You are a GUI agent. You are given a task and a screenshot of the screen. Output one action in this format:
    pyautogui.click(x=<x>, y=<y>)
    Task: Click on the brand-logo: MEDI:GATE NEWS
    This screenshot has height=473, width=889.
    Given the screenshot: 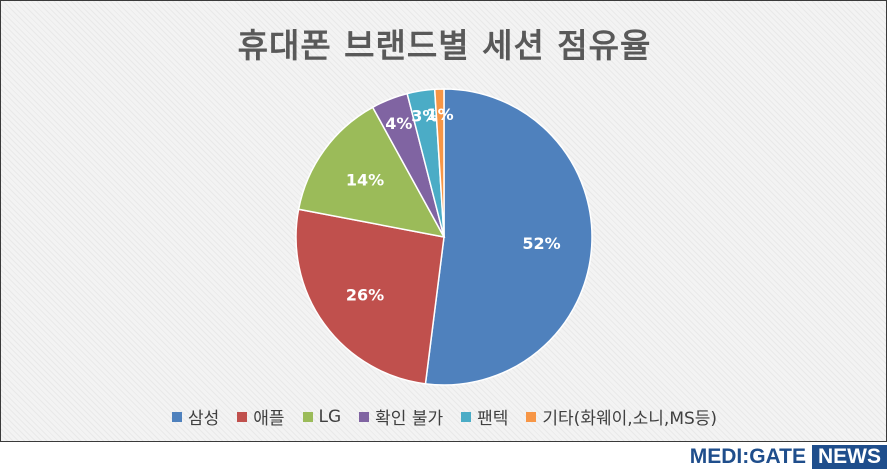 What is the action you would take?
    pyautogui.click(x=785, y=457)
    